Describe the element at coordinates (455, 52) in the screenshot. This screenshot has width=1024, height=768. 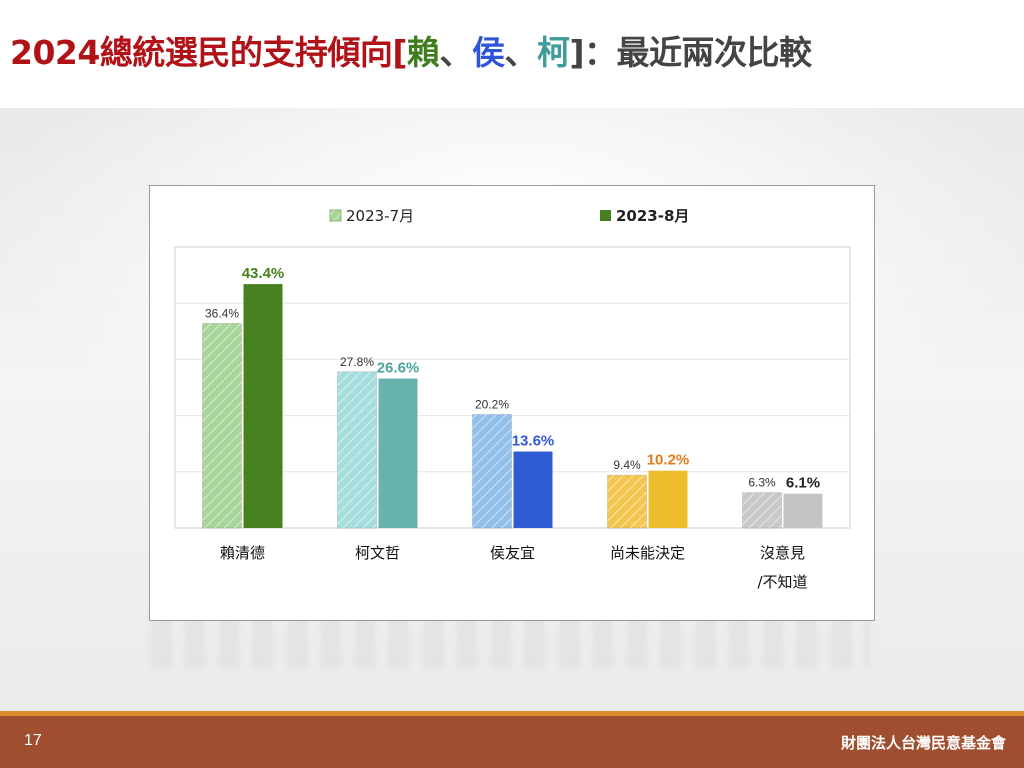
I see `title-sep-1: 、` at that location.